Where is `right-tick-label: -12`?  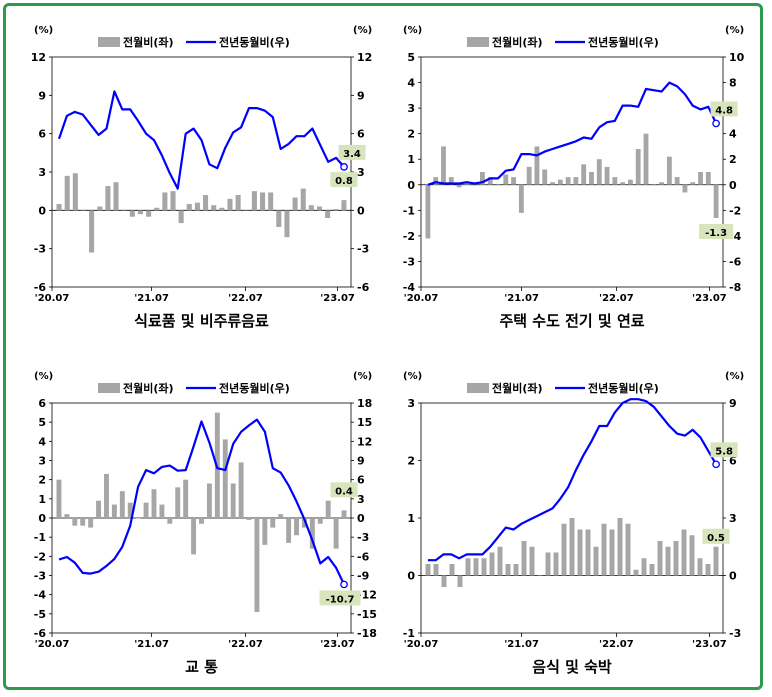 right-tick-label: -12 is located at coordinates (367, 595).